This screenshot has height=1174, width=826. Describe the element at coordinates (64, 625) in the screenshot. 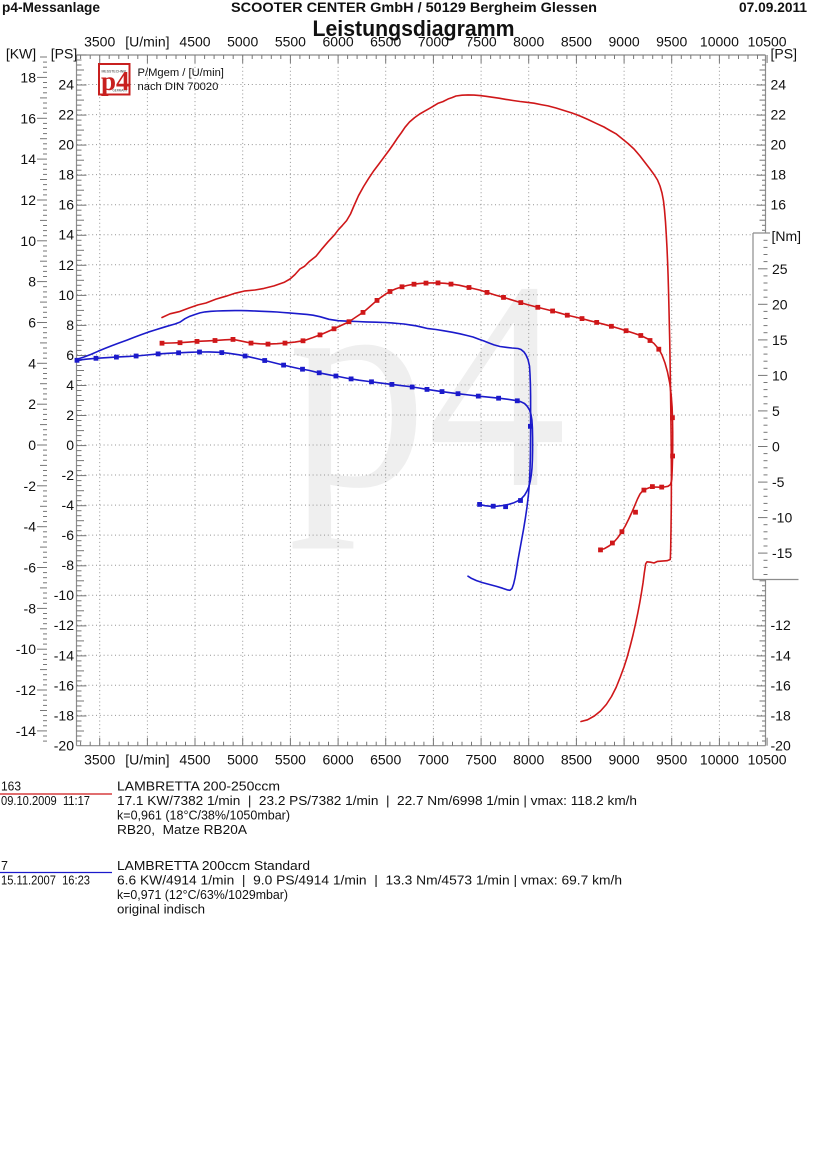

I see `svg-text: -12` at that location.